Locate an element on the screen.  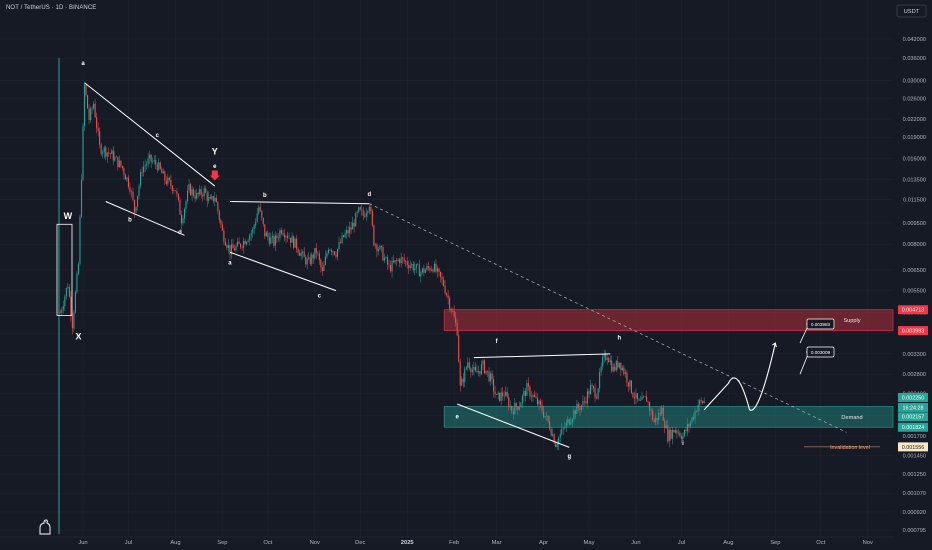
price-tag-label: 0.001556 is located at coordinates (913, 448).